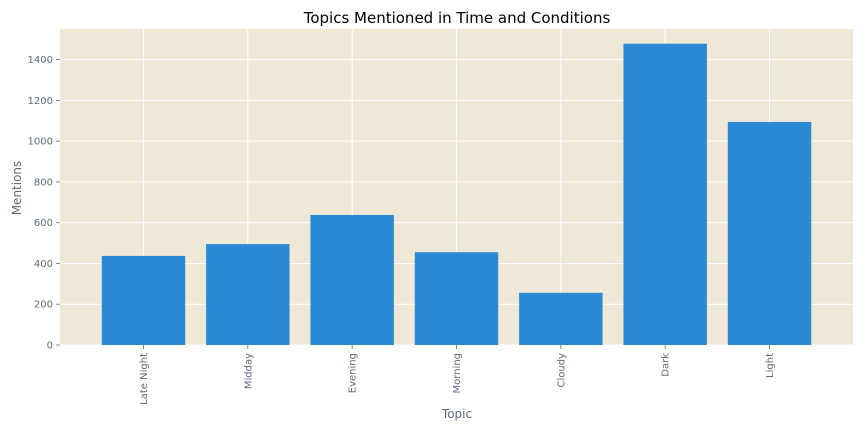  I want to click on x-axis-label: Topic, so click(456, 414).